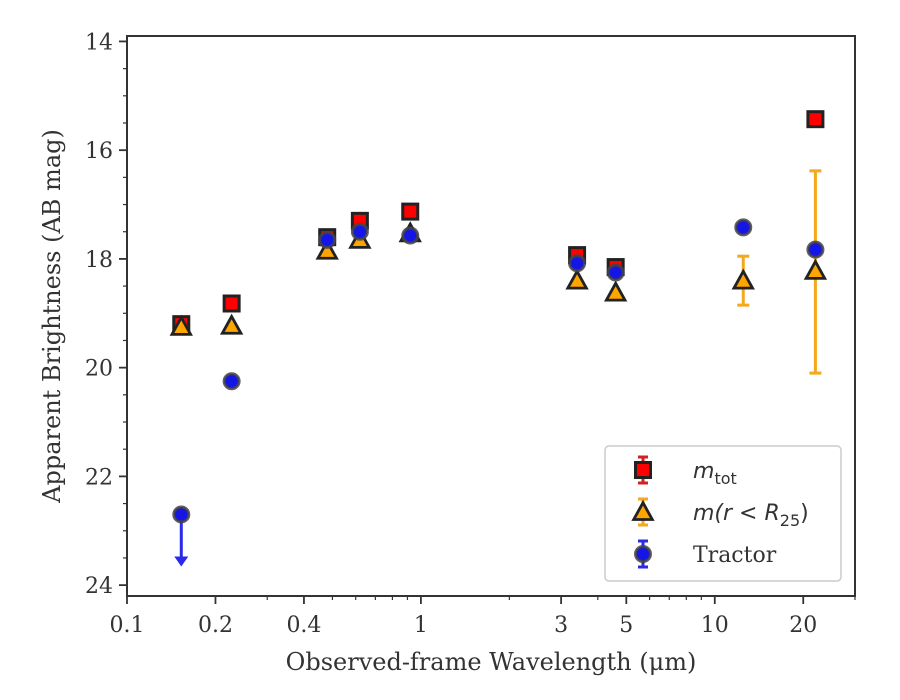 The width and height of the screenshot is (900, 700). Describe the element at coordinates (421, 625) in the screenshot. I see `x-tick-label: 1` at that location.